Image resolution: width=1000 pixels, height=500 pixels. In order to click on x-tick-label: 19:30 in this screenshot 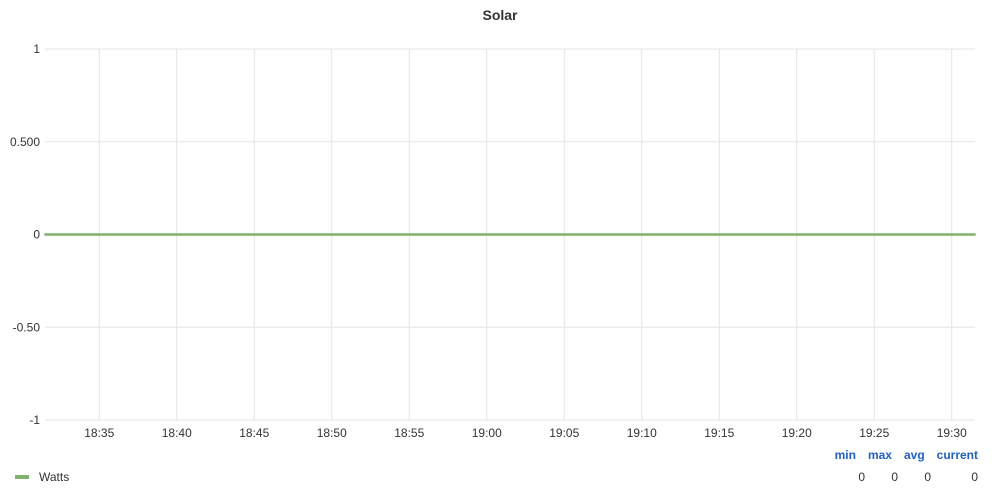, I will do `click(952, 433)`.